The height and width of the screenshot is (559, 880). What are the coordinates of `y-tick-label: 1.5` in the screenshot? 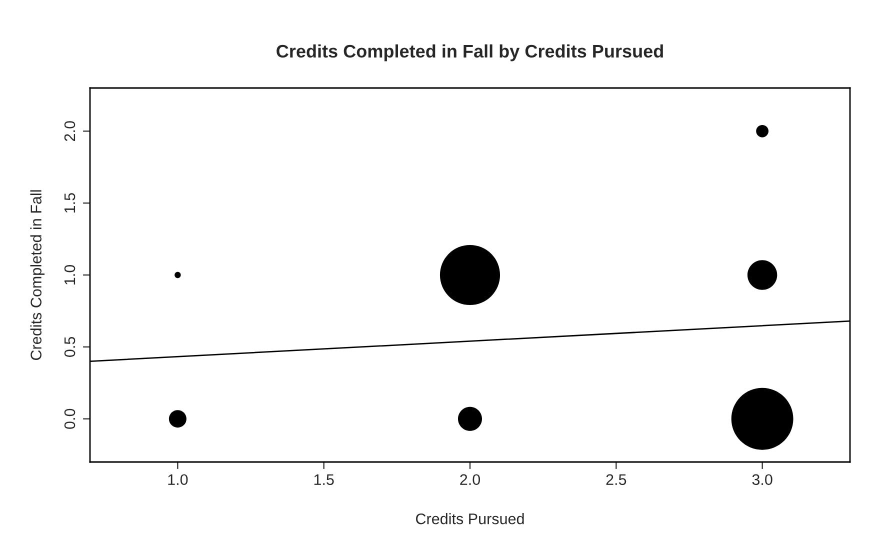 It's located at (70, 203).